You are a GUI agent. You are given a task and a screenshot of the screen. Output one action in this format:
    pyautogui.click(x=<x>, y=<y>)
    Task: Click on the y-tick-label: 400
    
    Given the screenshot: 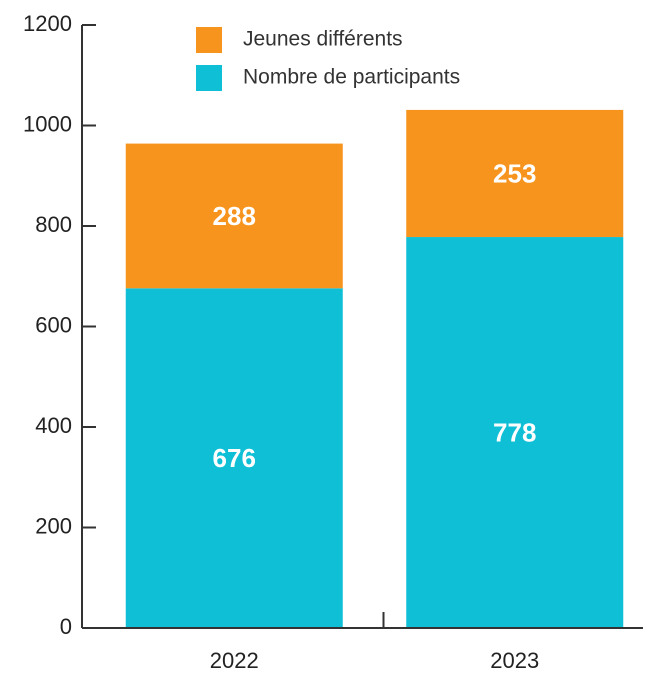 What is the action you would take?
    pyautogui.click(x=53, y=425)
    